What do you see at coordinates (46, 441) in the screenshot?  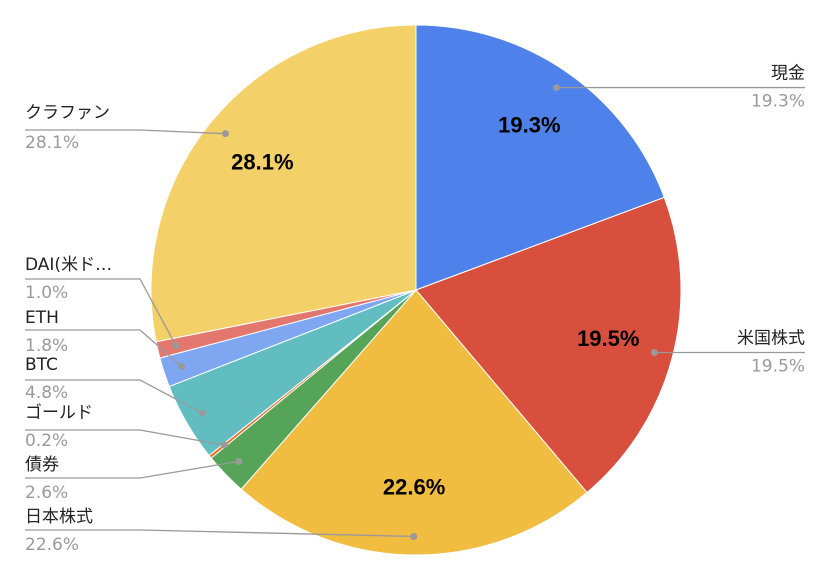 I see `legend-value: 0.2%` at bounding box center [46, 441].